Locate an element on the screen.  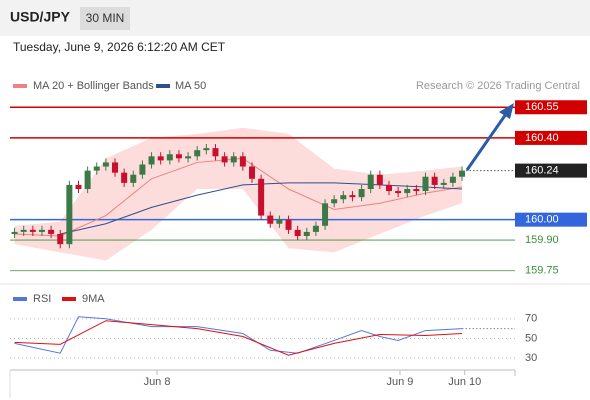
timeframe: 30 MIN is located at coordinates (105, 18).